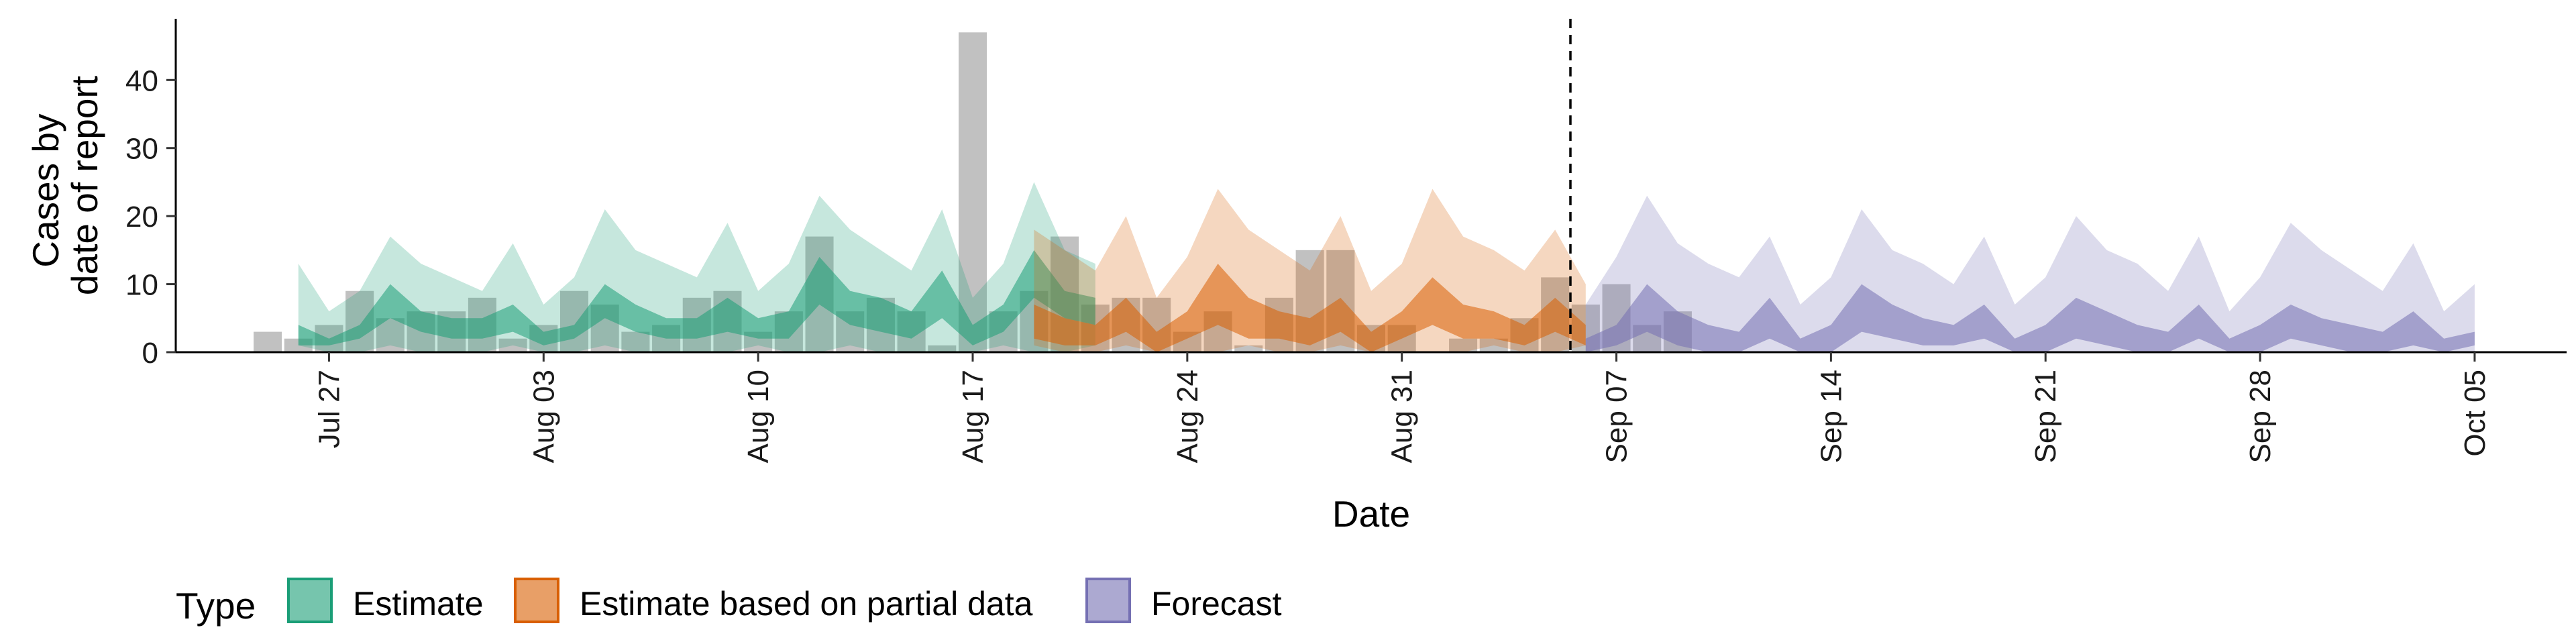 This screenshot has width=2576, height=644. Describe the element at coordinates (2030, 273) in the screenshot. I see `forecast-90-band` at that location.